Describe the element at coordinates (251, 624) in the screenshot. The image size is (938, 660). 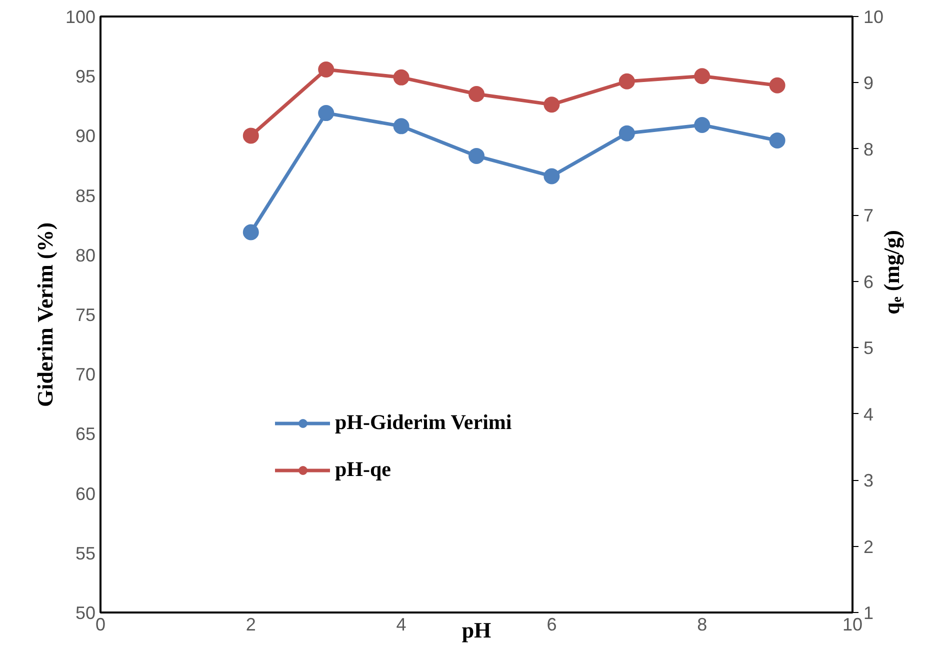
I see `x-tick-label: 2` at that location.